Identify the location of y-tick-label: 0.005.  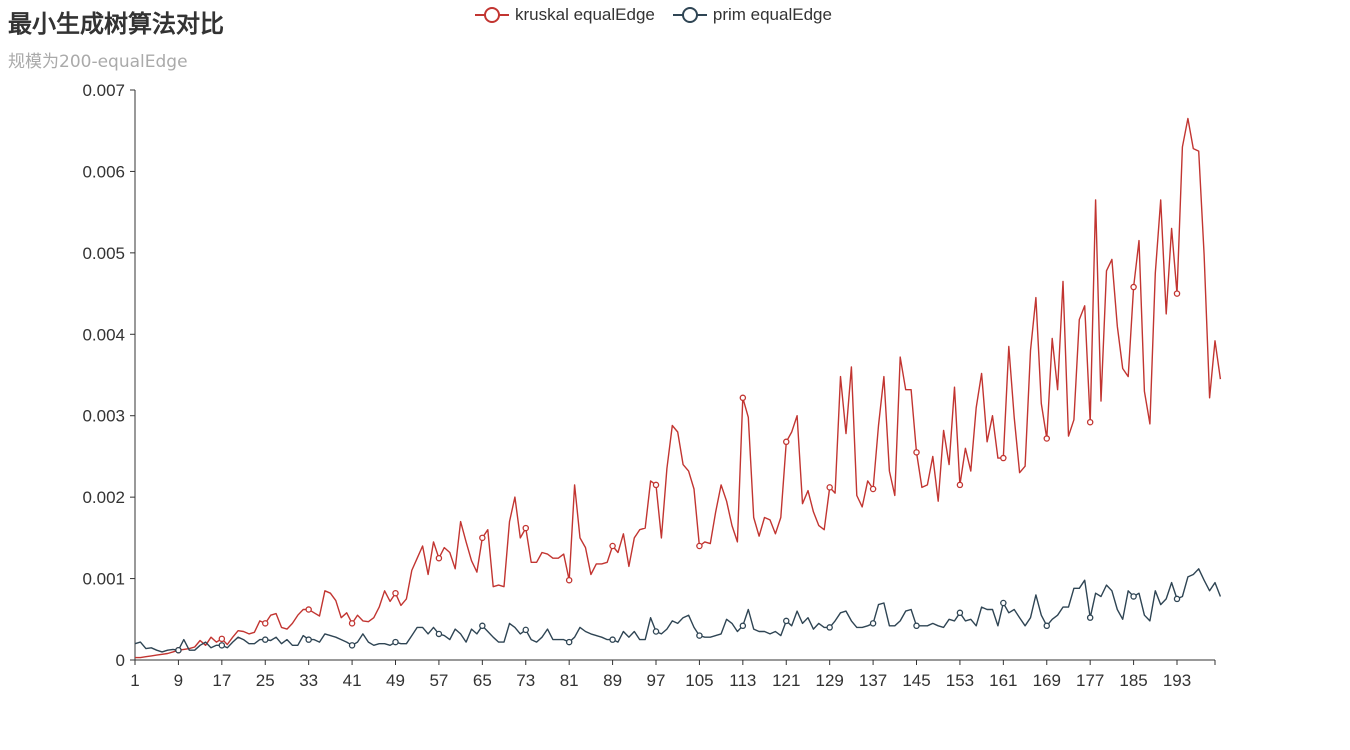
(103, 253).